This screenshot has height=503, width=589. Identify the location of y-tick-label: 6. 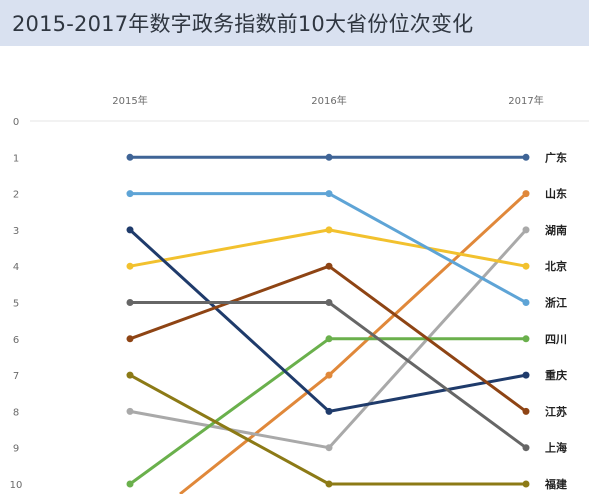
(16, 340).